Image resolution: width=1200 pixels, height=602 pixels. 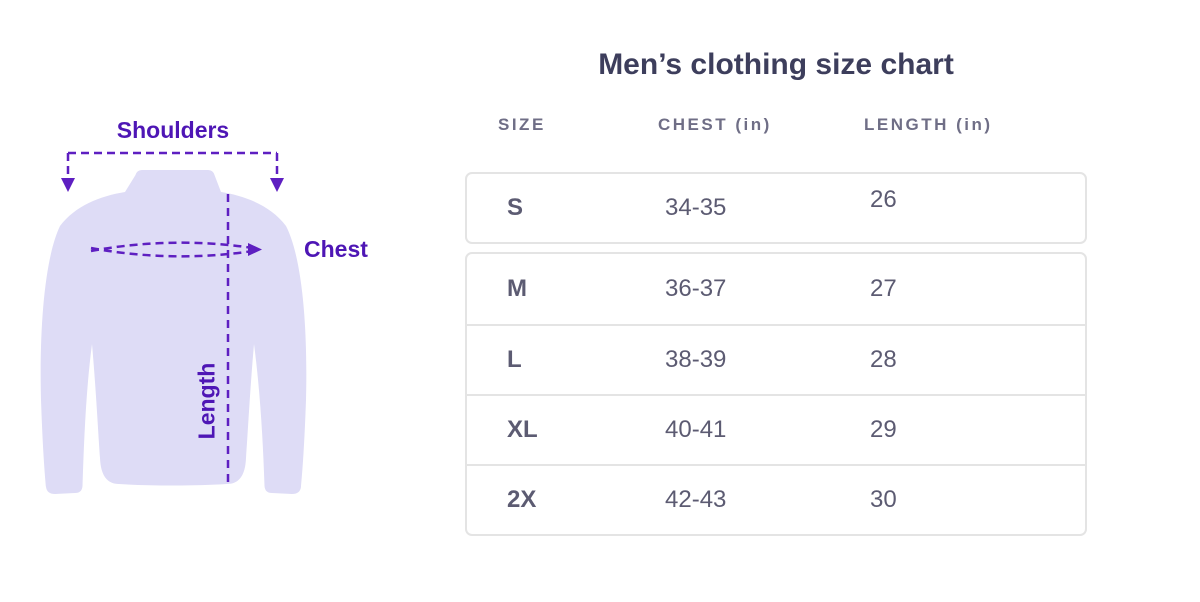 What do you see at coordinates (883, 359) in the screenshot?
I see `length-cell: 28` at bounding box center [883, 359].